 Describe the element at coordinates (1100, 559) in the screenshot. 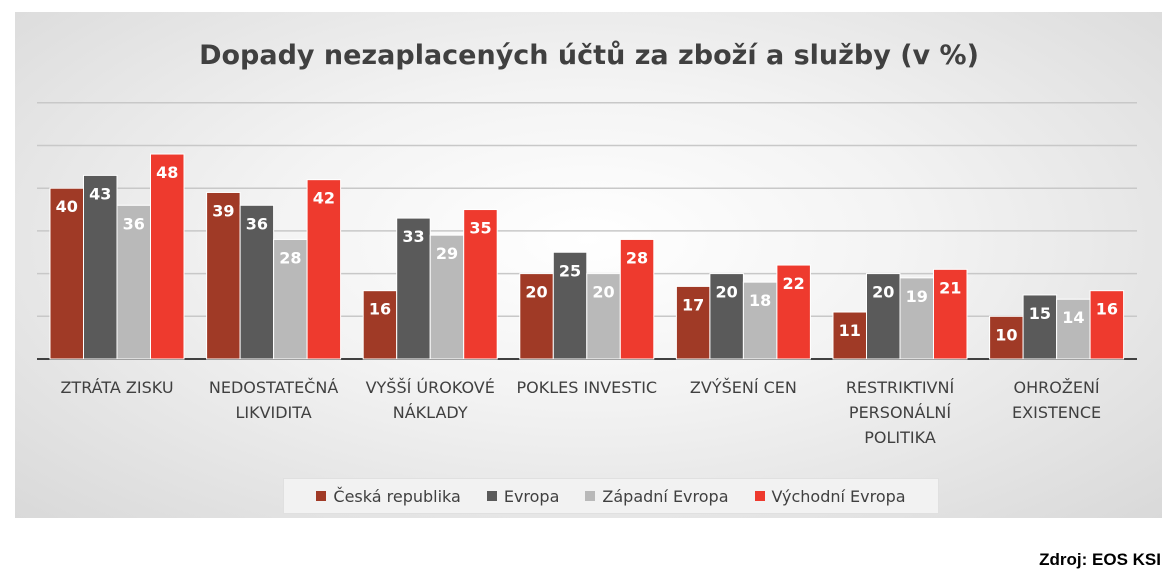

I see `source-note: Zdroj: EOS KSI` at that location.